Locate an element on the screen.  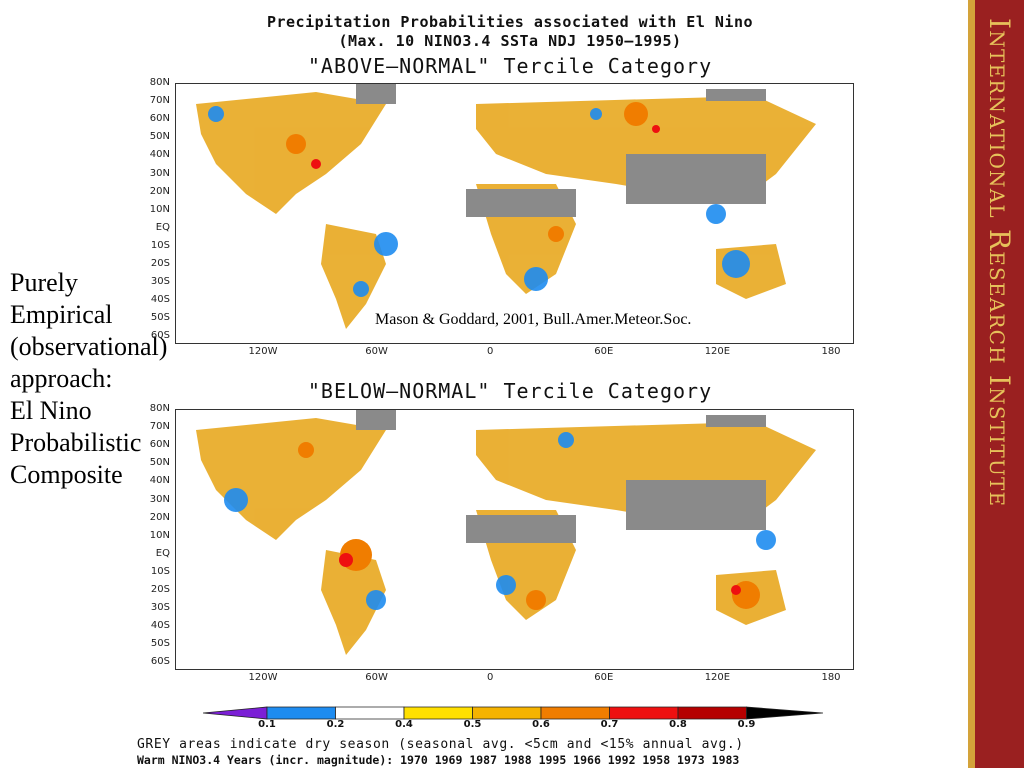
colorbar-tick-label: 0.5 is located at coordinates (472, 724).